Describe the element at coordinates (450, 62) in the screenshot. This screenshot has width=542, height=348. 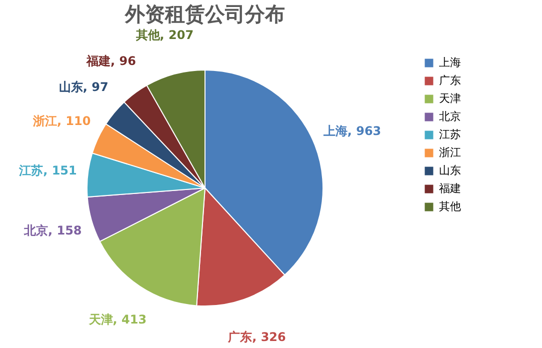
I see `legend-label: 上海` at that location.